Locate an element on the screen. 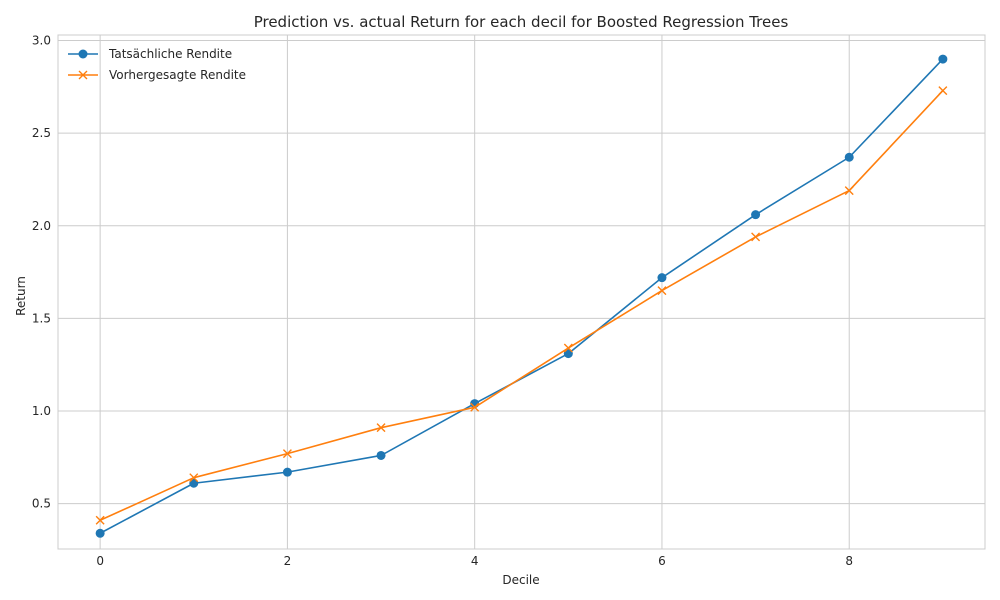 Image resolution: width=1000 pixels, height=600 pixels. x-tick-label: 6 is located at coordinates (662, 561).